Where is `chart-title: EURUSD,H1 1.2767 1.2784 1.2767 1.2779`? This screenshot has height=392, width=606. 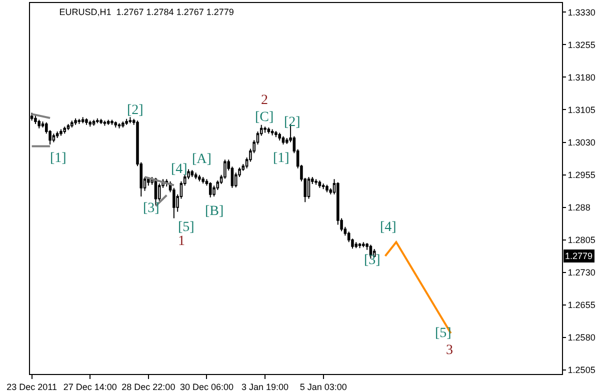
chart-title: EURUSD,H1 1.2767 1.2784 1.2767 1.2779 is located at coordinates (146, 11).